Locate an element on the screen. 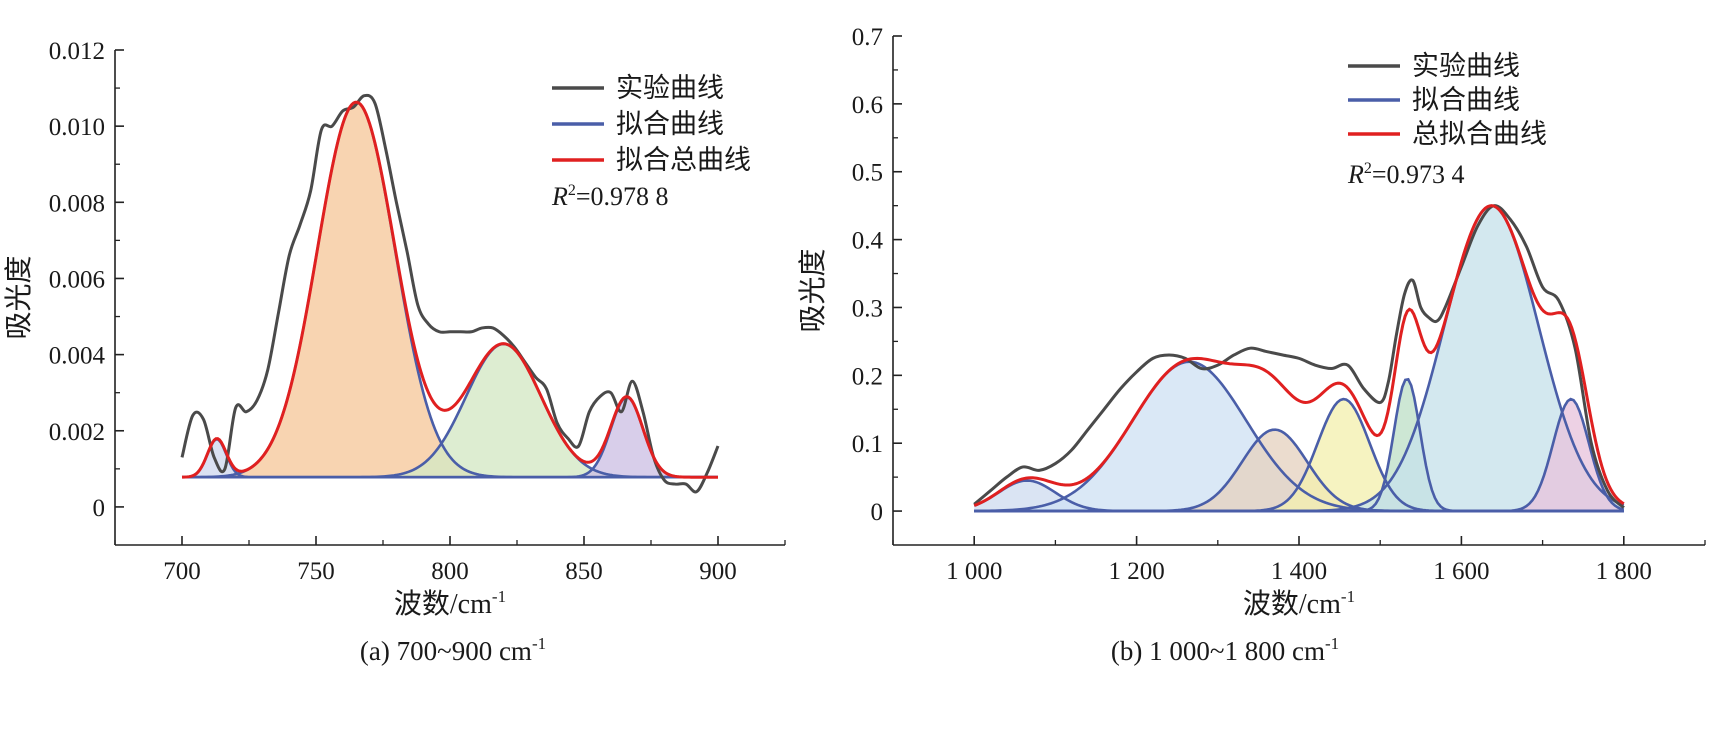 The width and height of the screenshot is (1709, 747). y-tick-label: 0.3 is located at coordinates (867, 308).